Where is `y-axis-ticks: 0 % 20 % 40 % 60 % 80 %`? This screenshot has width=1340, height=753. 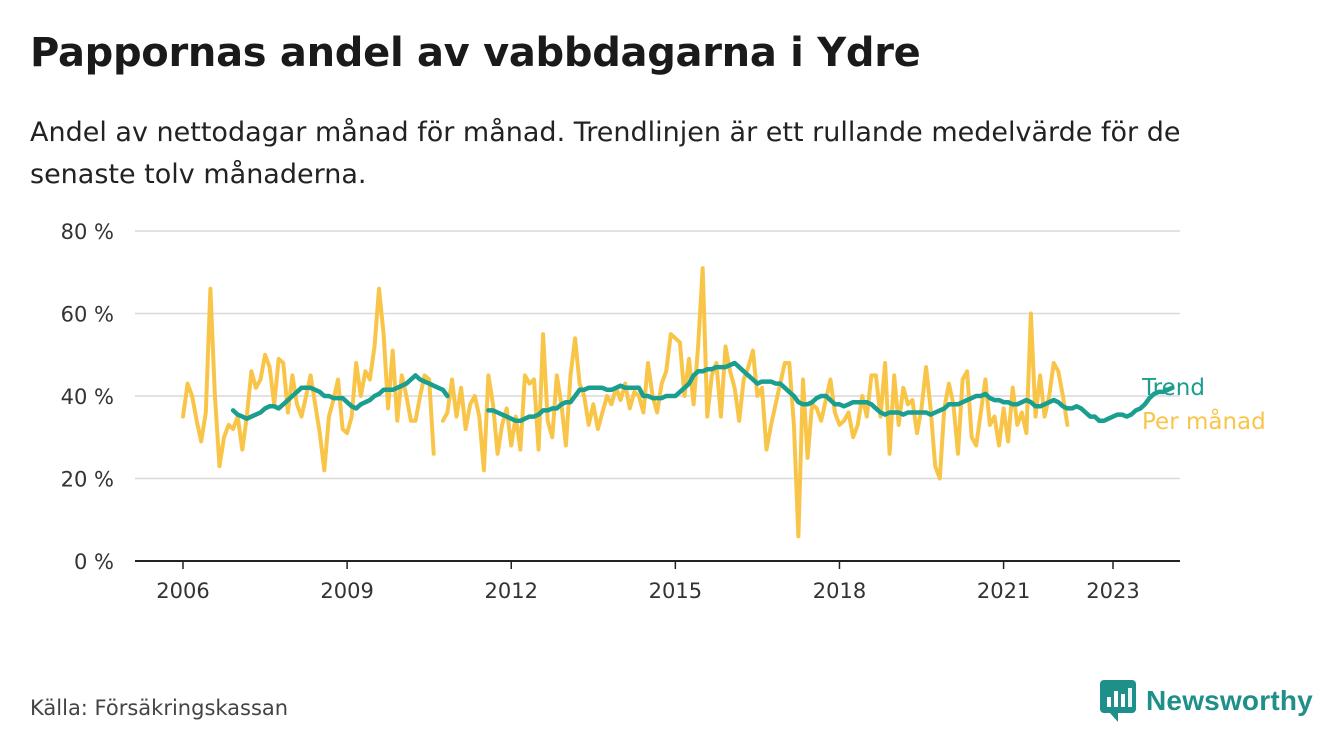 y-axis-ticks: 0 % 20 % 40 % 60 % 80 % is located at coordinates (87, 397).